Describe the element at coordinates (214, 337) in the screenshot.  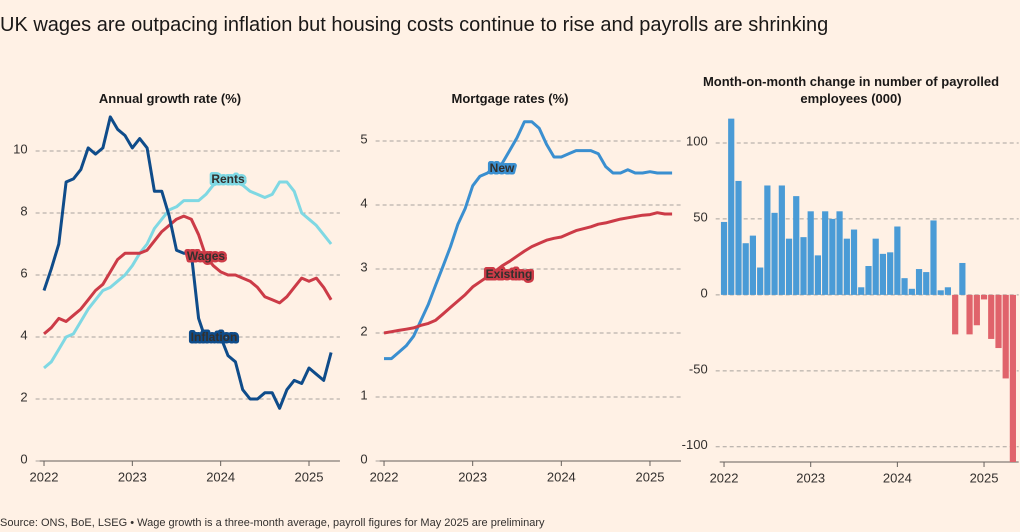
I see `series-label: Inflation` at that location.